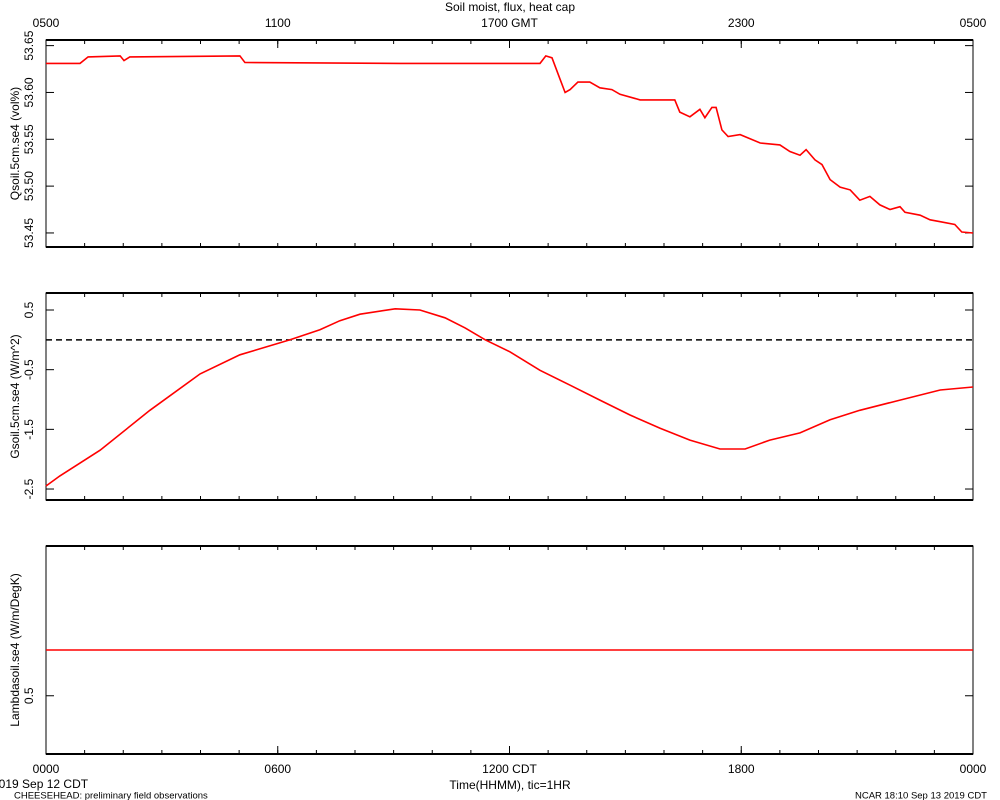 The image size is (1000, 800). Describe the element at coordinates (29, 139) in the screenshot. I see `y-tick-label: 53.55` at that location.